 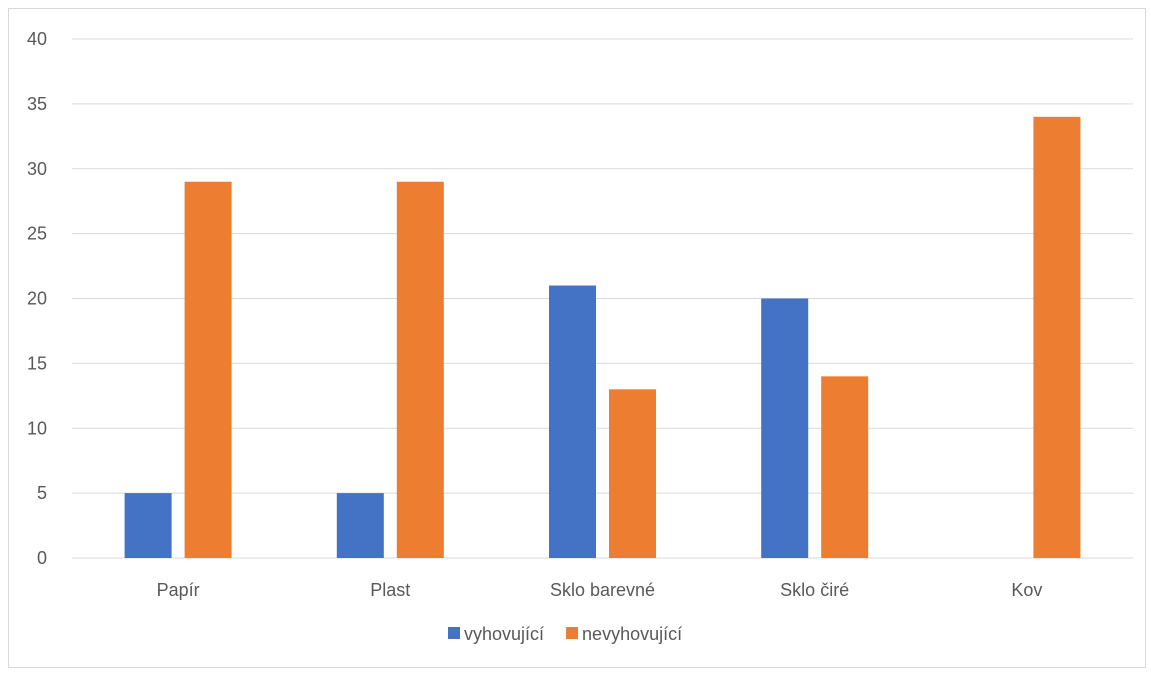 What do you see at coordinates (360, 525) in the screenshot?
I see `bar-vyhovující-Plast` at bounding box center [360, 525].